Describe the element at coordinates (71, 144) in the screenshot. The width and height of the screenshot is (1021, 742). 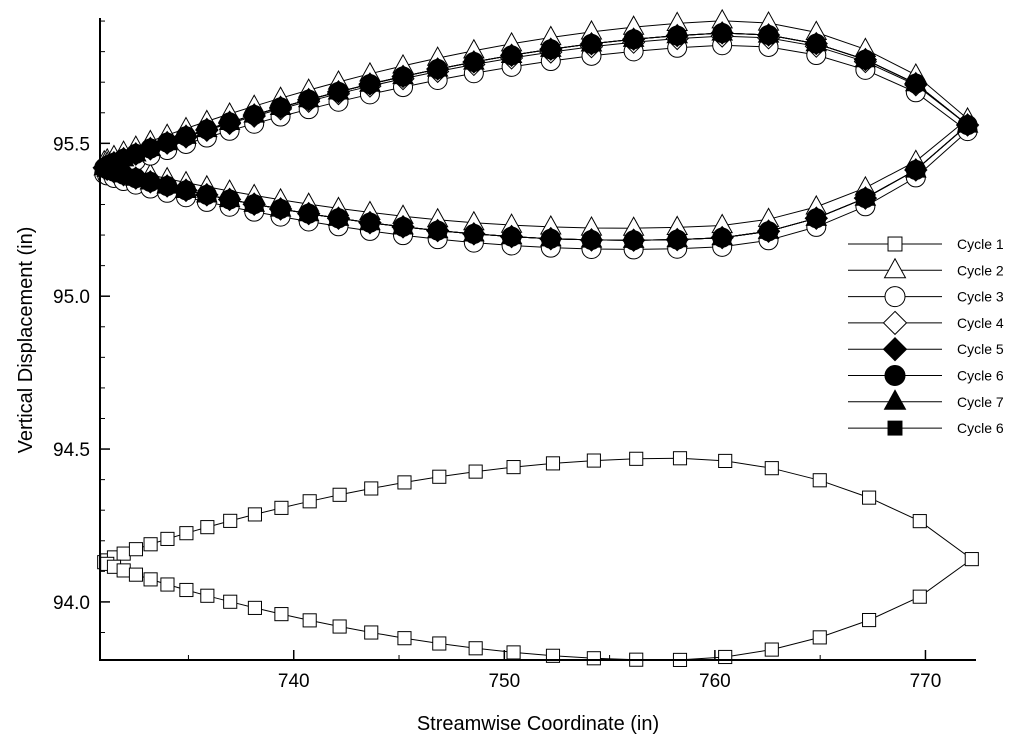
I see `y-tick-label: 95.5` at that location.